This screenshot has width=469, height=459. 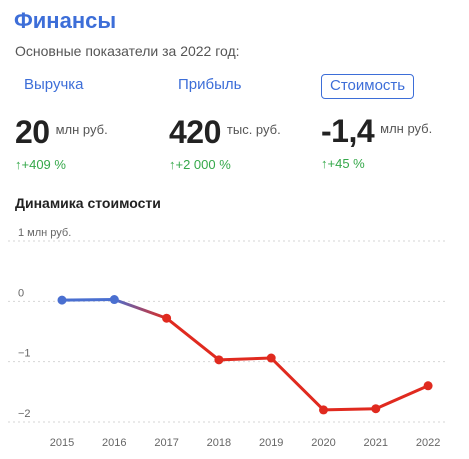 I want to click on metric-value: -1,4, so click(x=348, y=131).